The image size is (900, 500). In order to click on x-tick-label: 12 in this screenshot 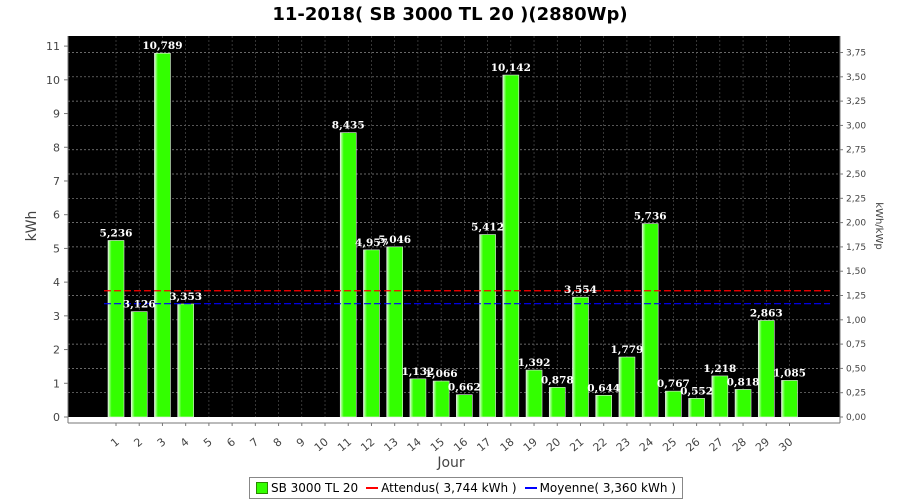, I will do `click(367, 444)`.